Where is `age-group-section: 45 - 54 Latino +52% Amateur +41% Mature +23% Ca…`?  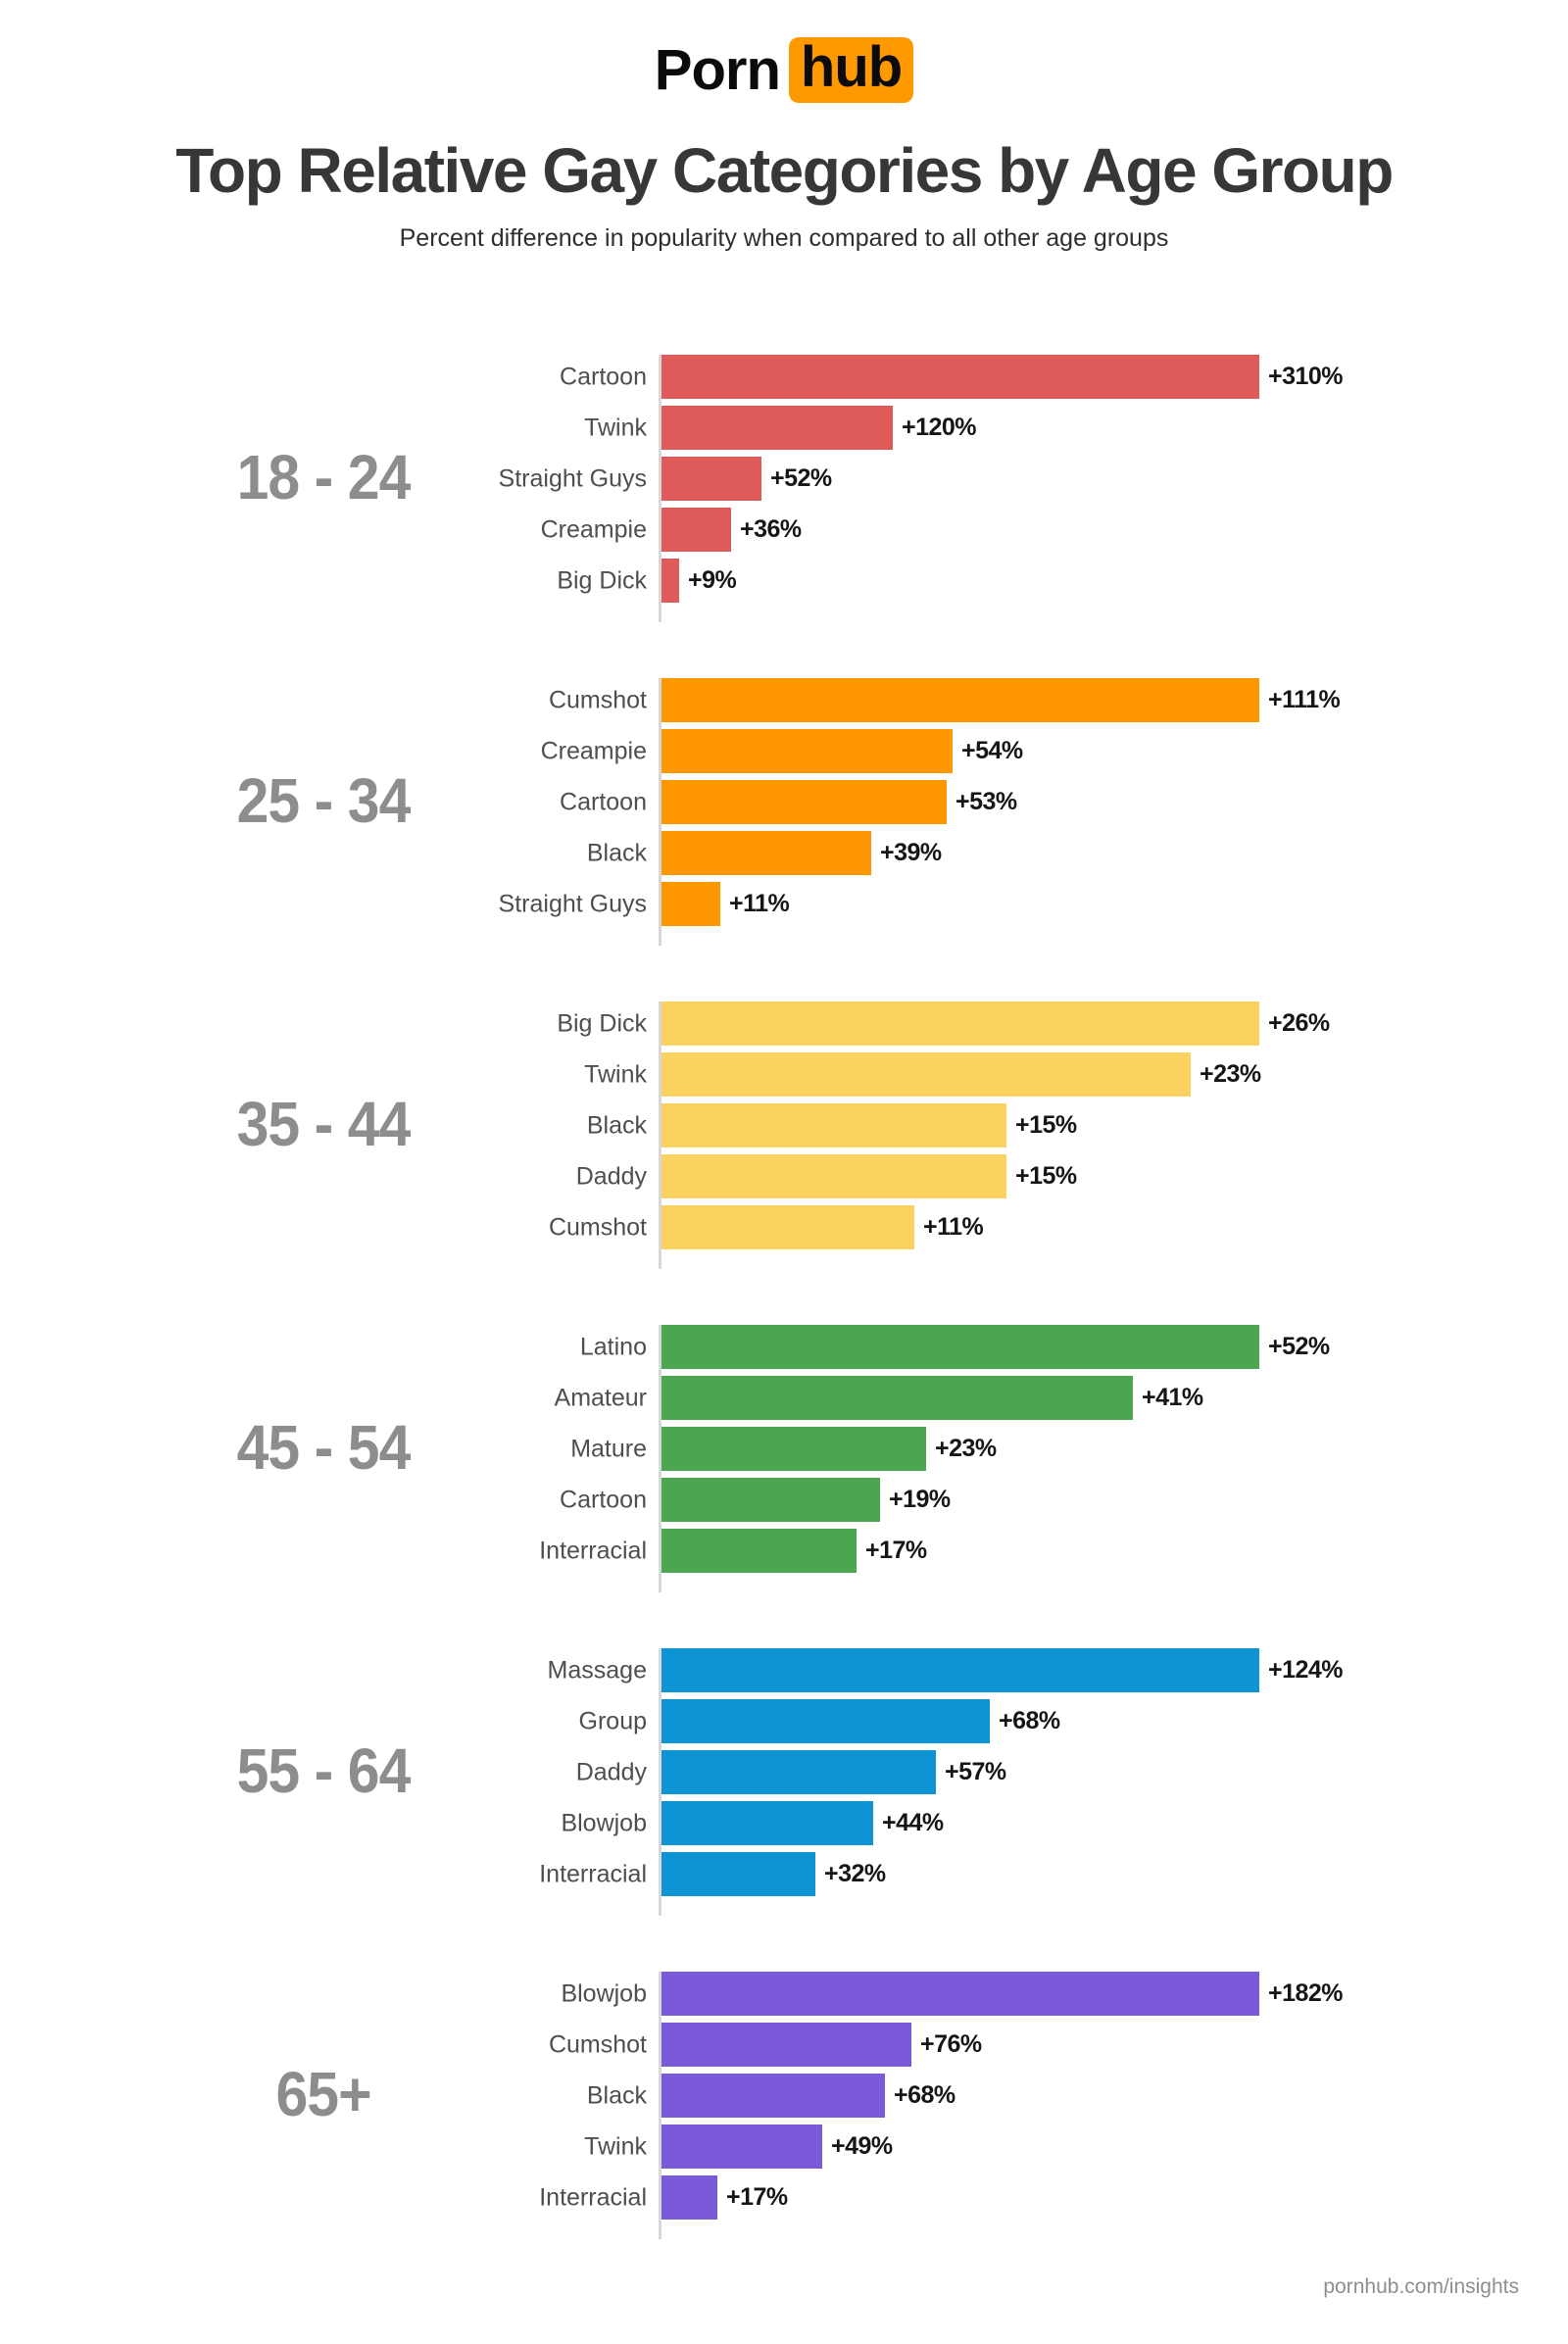 age-group-section: 45 - 54 Latino +52% Amateur +41% Mature +23% Ca… is located at coordinates (784, 1459).